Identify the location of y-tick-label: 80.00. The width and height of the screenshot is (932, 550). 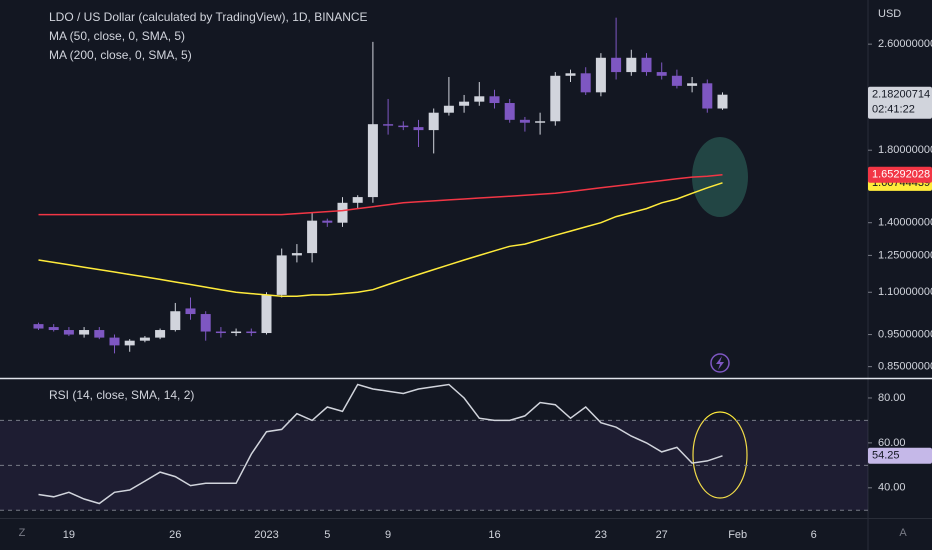
(892, 398).